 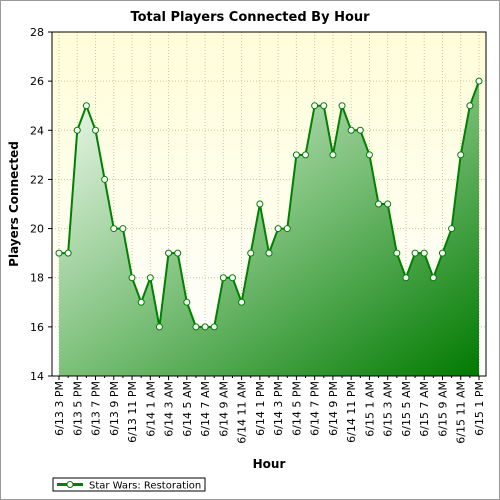 What do you see at coordinates (223, 409) in the screenshot?
I see `x-tick-label: 6/14 9 AM` at bounding box center [223, 409].